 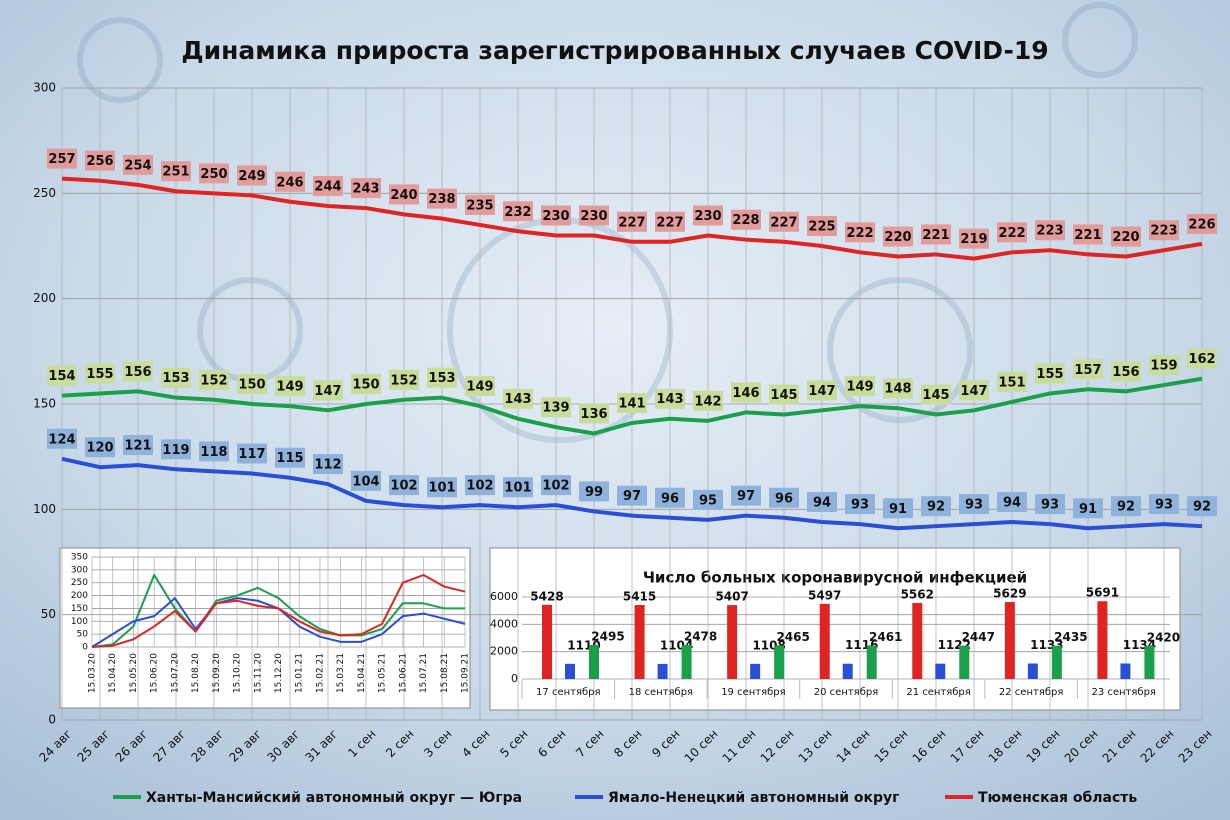 What do you see at coordinates (403, 195) in the screenshot?
I see `data-label: 240` at bounding box center [403, 195].